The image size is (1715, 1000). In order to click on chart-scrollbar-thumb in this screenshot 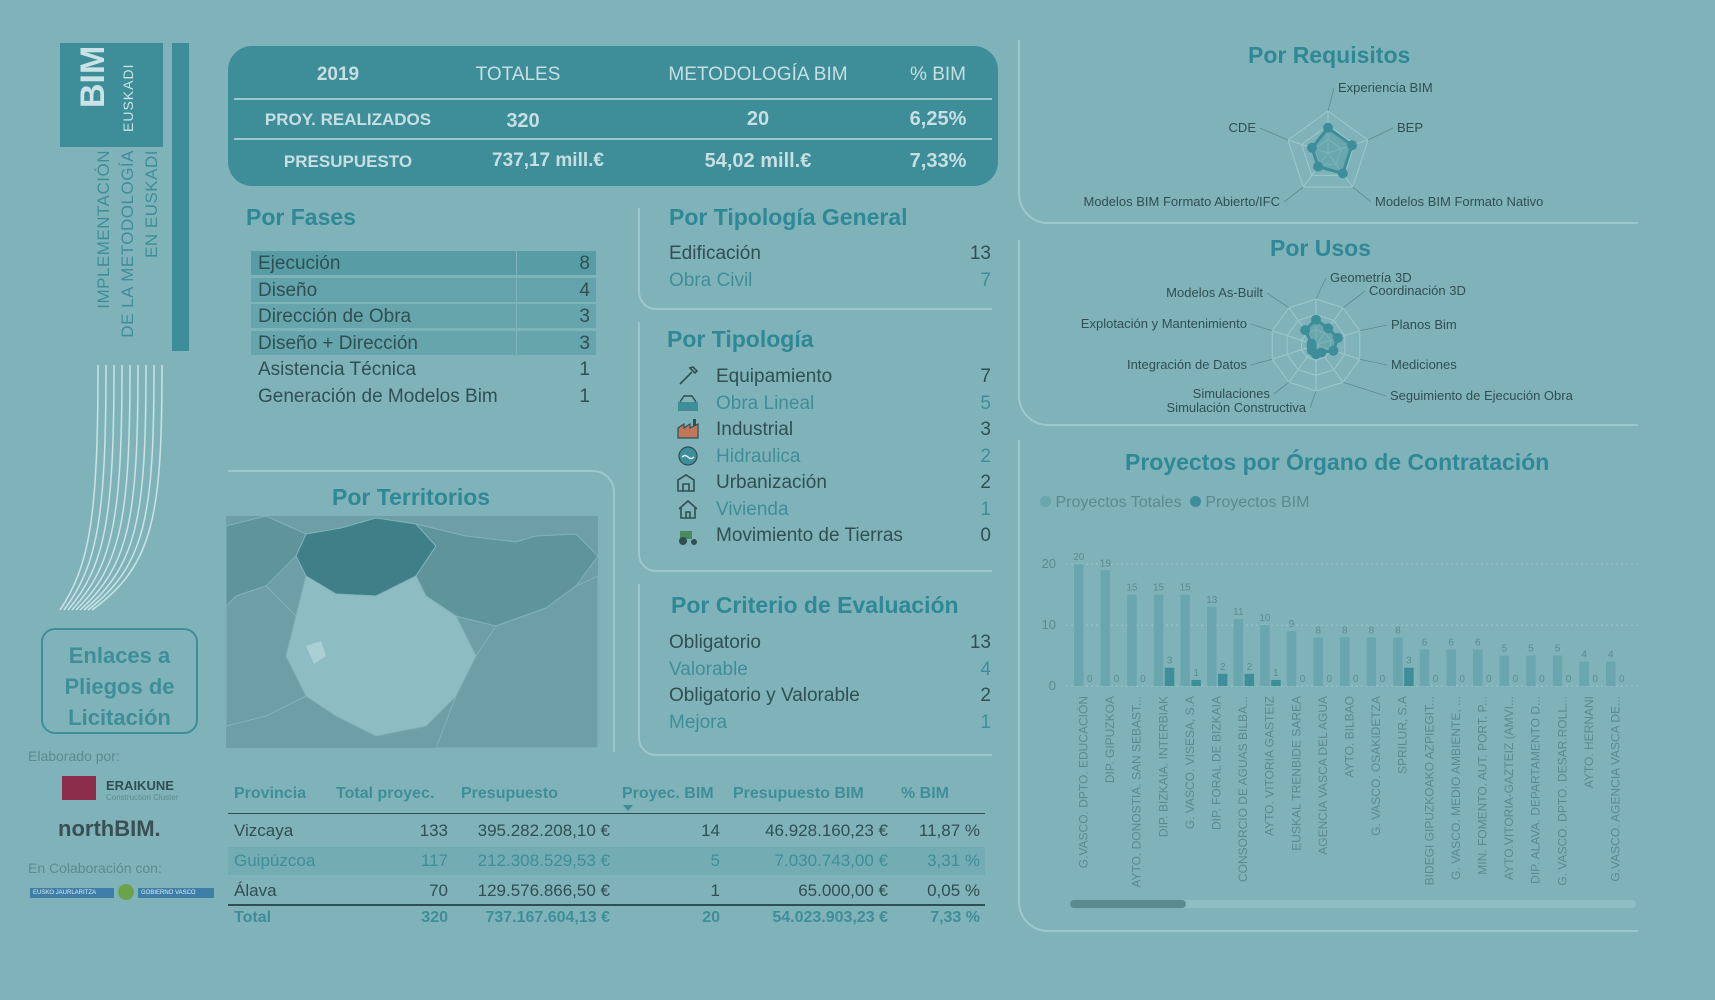, I will do `click(1128, 904)`.